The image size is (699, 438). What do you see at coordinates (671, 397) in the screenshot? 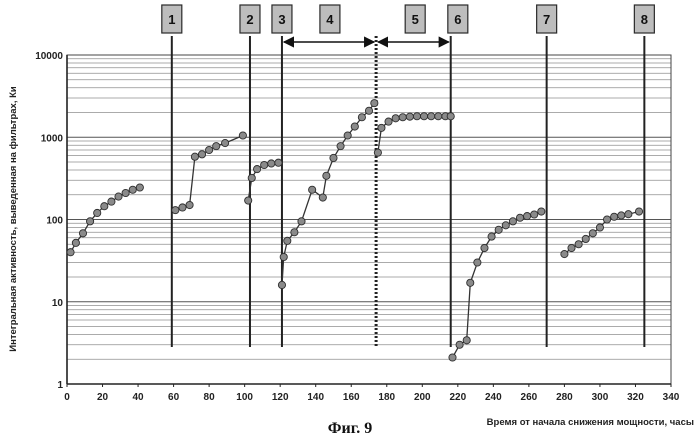
I see `x-tick-label: 340` at bounding box center [671, 397].